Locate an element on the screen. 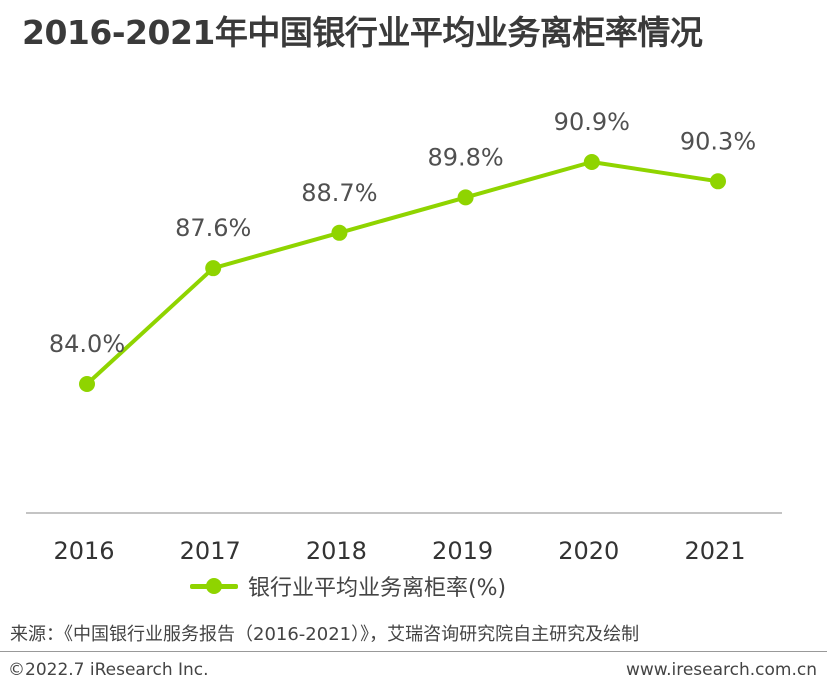 This screenshot has width=827, height=689. data-point-2019 is located at coordinates (465, 197).